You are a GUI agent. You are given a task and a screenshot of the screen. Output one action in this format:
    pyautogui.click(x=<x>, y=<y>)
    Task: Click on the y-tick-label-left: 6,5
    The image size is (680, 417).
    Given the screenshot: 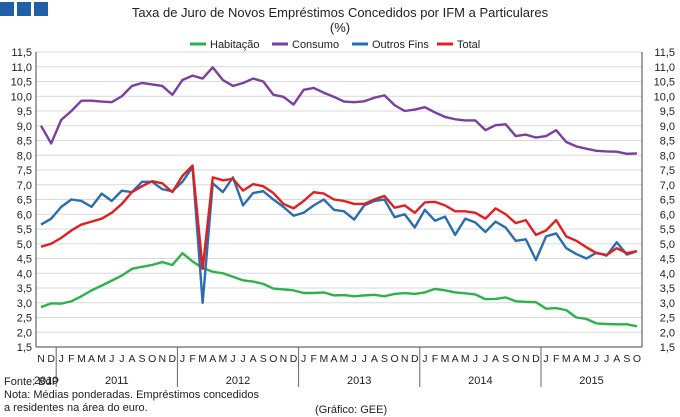 What is the action you would take?
    pyautogui.click(x=24, y=201)
    